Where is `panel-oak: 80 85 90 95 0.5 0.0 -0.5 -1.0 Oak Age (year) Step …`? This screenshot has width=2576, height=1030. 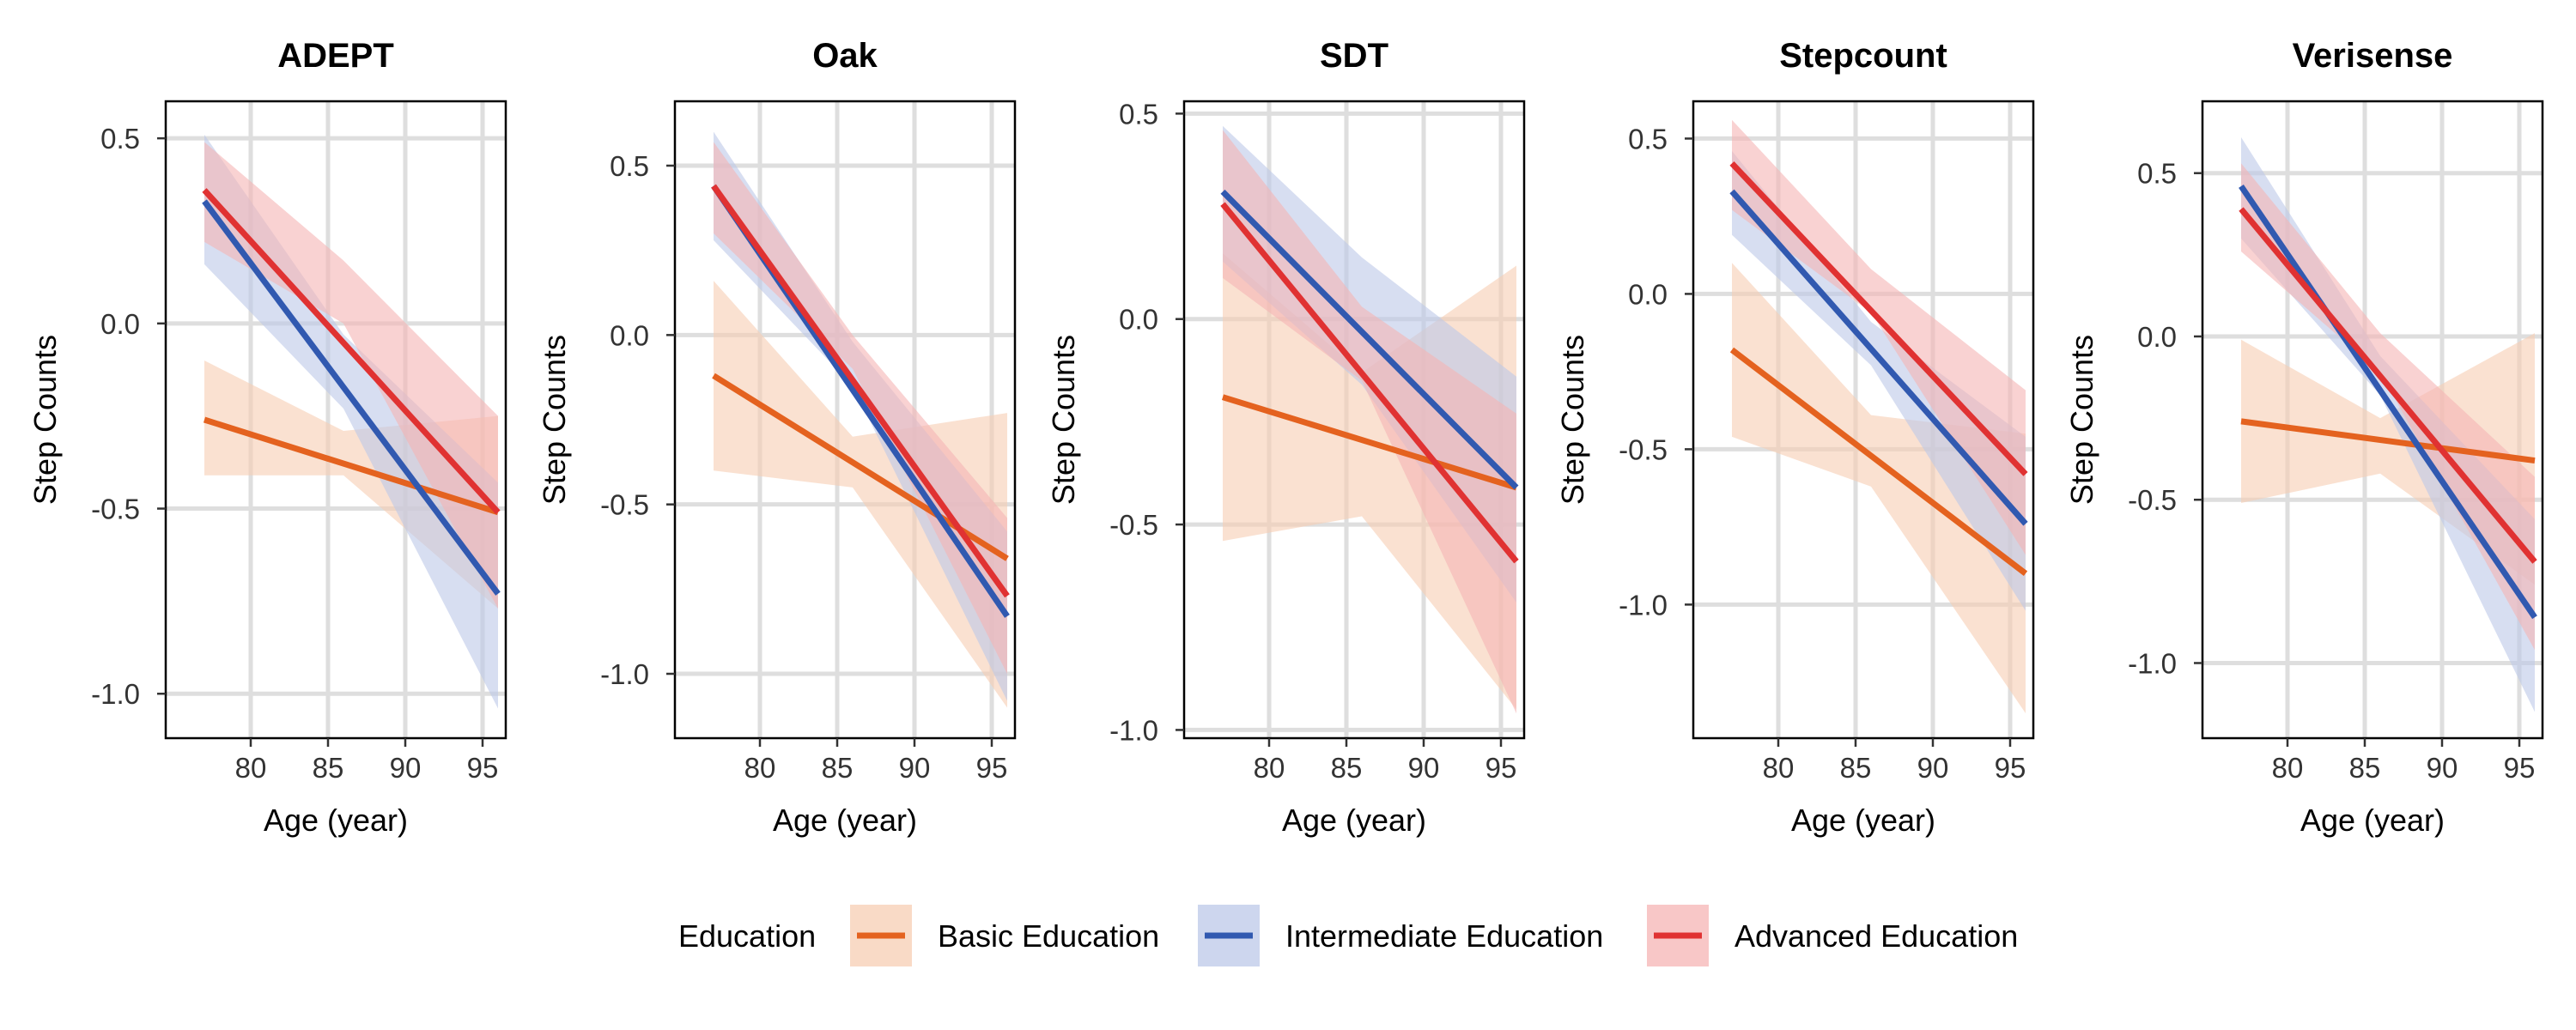 panel-oak: 80 85 90 95 0.5 0.0 -0.5 -1.0 Oak Age (year) Step … is located at coordinates (777, 437).